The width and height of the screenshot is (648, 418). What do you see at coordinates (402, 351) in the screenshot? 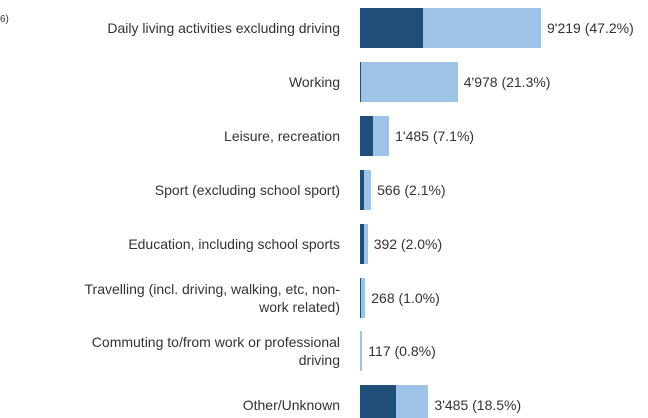
I see `total-label: 117 (0.8%)` at bounding box center [402, 351].